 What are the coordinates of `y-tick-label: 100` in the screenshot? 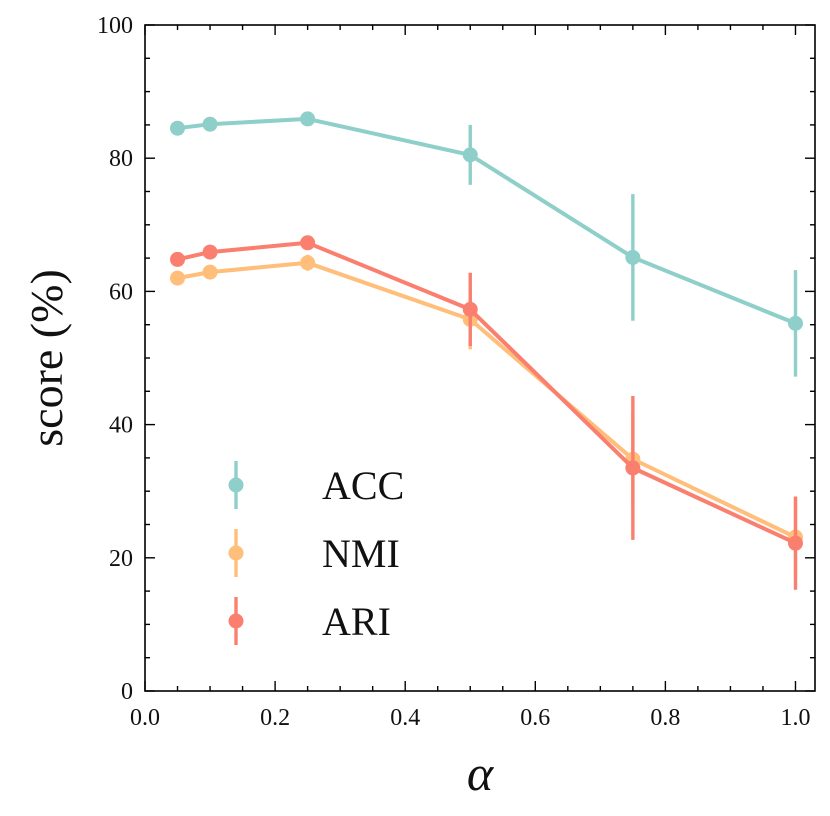 It's located at (115, 26).